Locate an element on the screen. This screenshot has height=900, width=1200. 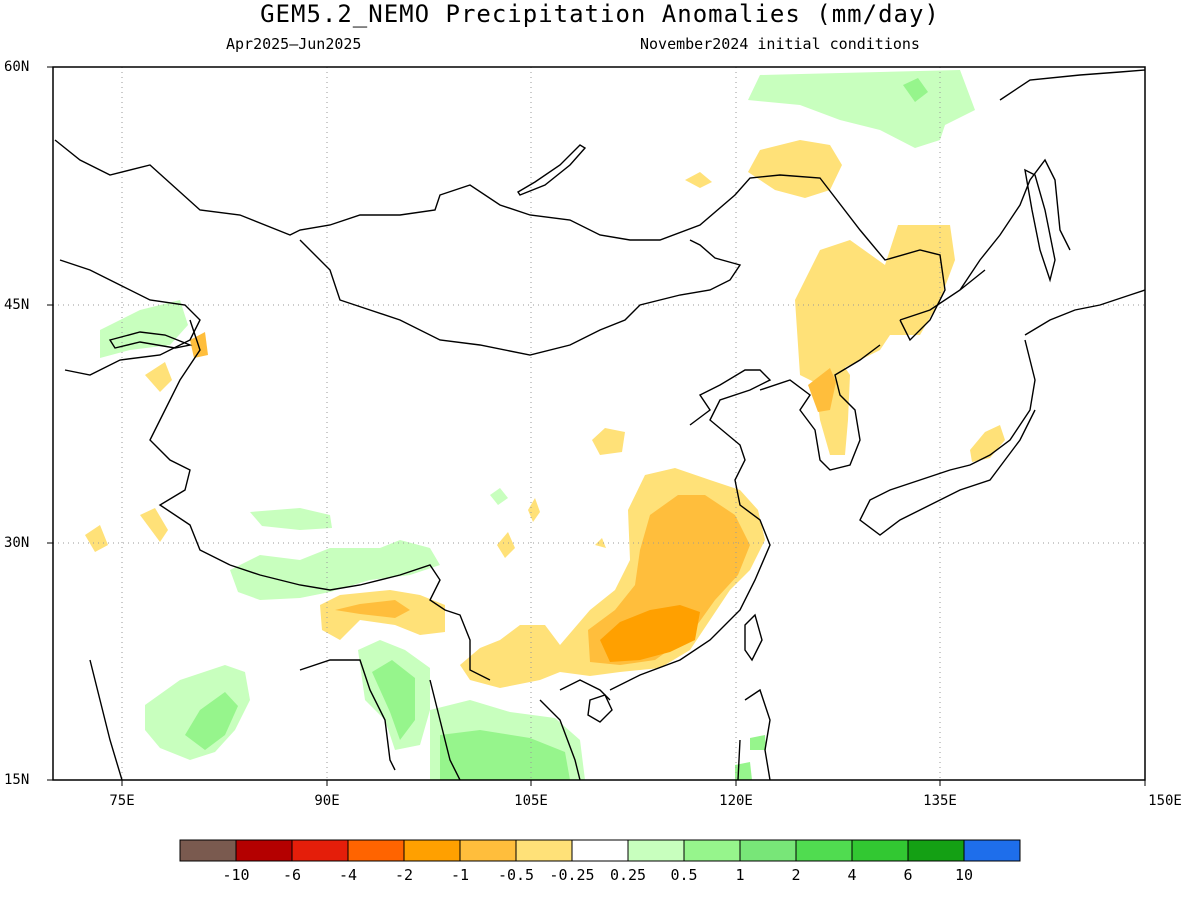
dry-patch-kazakh-west is located at coordinates (158, 377).